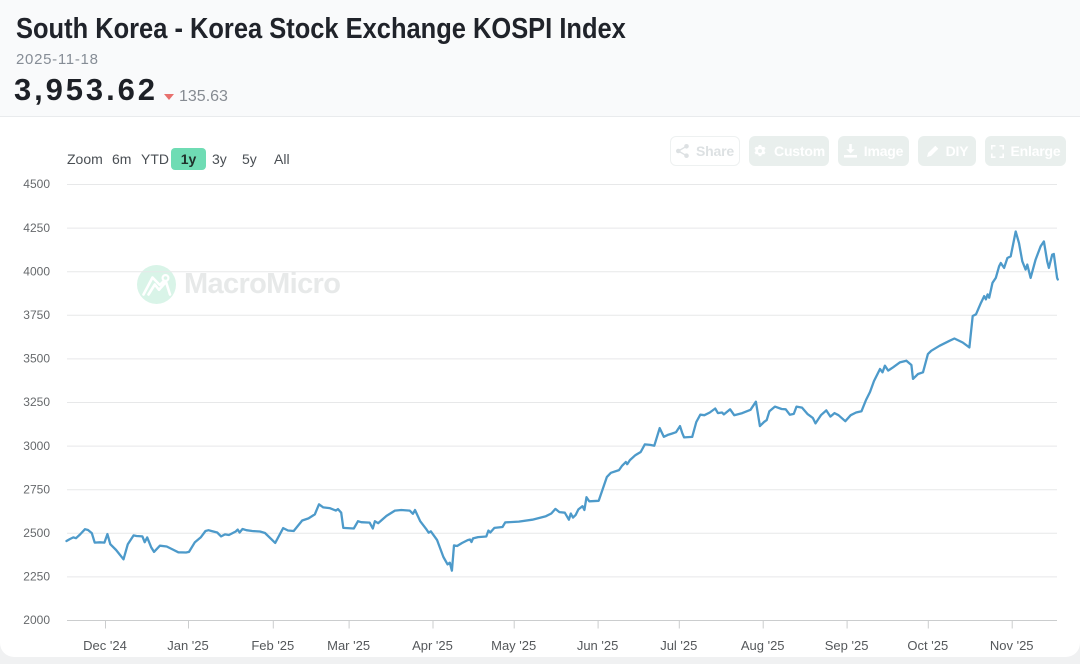 This screenshot has height=664, width=1080. What do you see at coordinates (188, 645) in the screenshot?
I see `svg-text: Jan '25` at bounding box center [188, 645].